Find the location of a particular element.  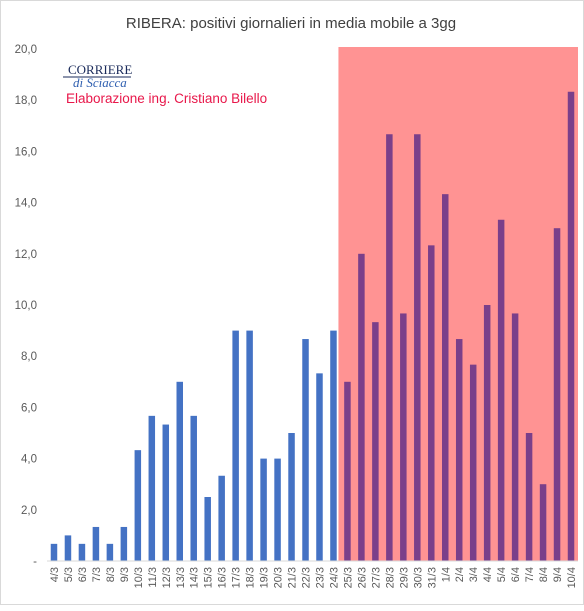

y-tick-label: 8,0 is located at coordinates (29, 357).